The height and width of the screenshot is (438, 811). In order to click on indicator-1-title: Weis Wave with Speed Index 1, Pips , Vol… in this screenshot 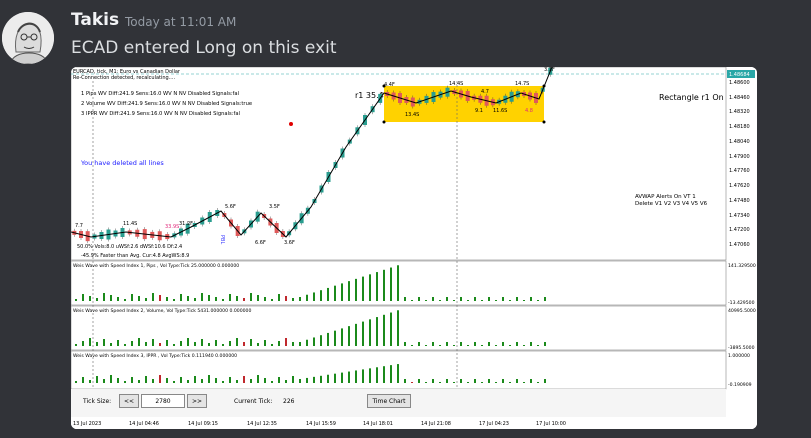, I will do `click(156, 266)`.